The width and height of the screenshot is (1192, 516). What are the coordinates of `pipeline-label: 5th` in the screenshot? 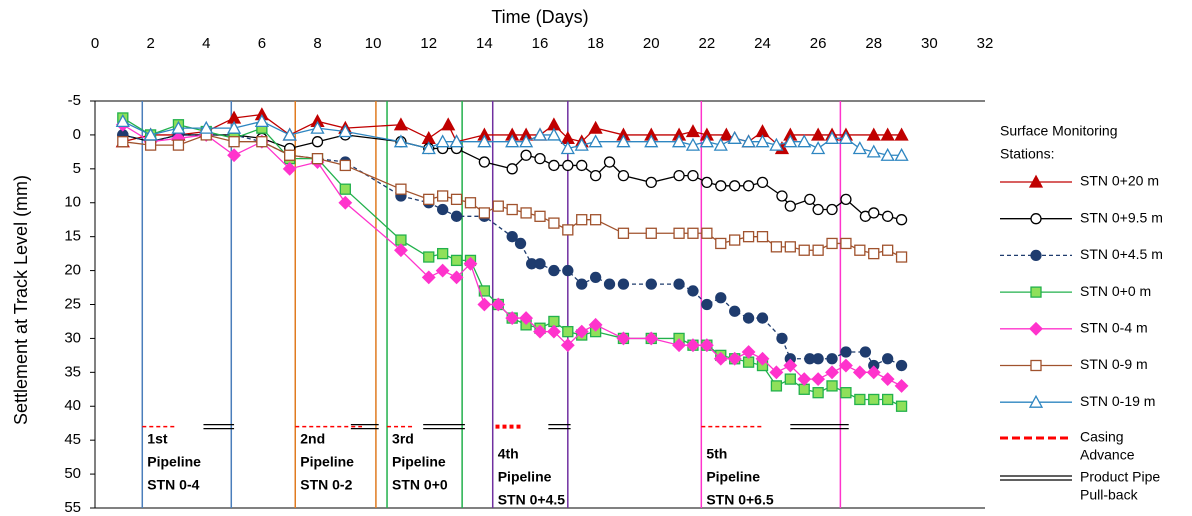 It's located at (716, 453).